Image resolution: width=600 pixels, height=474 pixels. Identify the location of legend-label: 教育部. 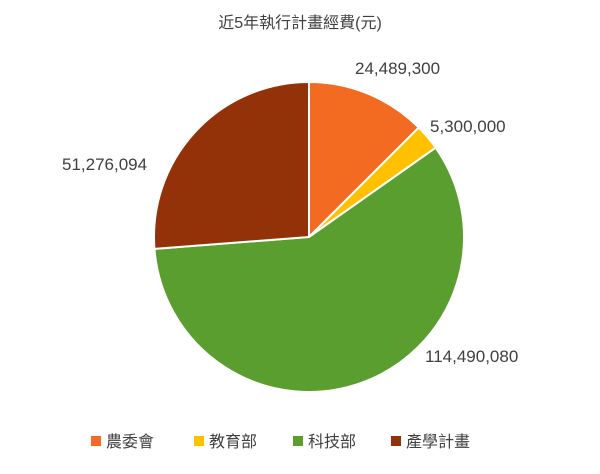
(233, 442).